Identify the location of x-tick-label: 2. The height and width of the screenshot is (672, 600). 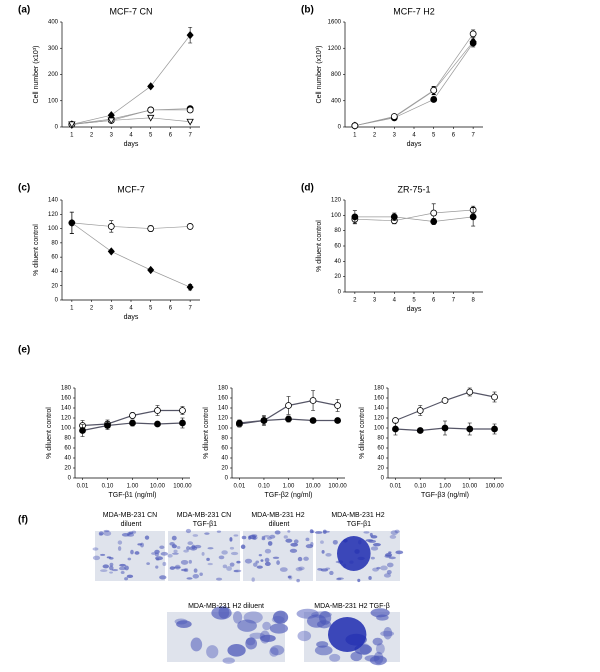
(92, 309).